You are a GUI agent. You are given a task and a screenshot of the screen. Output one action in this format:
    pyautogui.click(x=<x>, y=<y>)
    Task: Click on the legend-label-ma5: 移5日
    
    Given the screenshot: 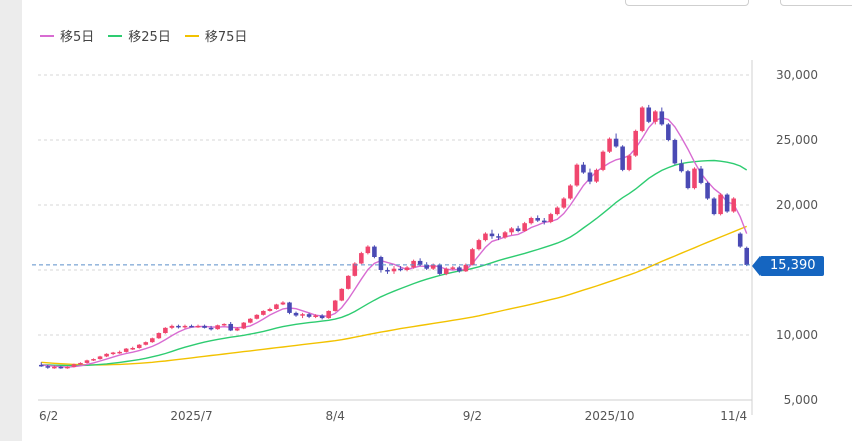 What is the action you would take?
    pyautogui.click(x=77, y=37)
    